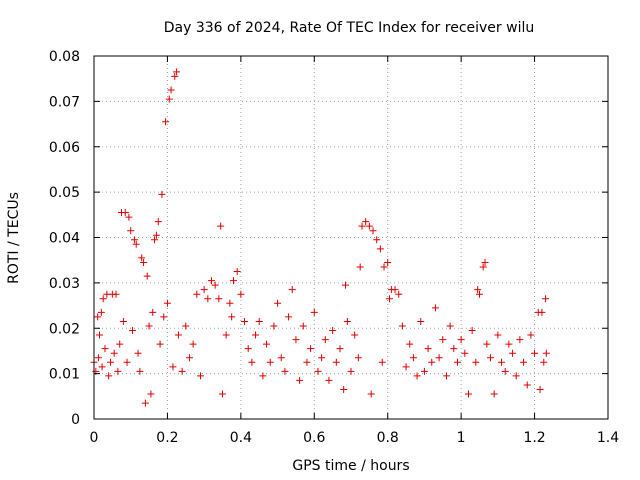 Image resolution: width=640 pixels, height=480 pixels. What do you see at coordinates (64, 57) in the screenshot?
I see `y-tick-label: 0.08` at bounding box center [64, 57].